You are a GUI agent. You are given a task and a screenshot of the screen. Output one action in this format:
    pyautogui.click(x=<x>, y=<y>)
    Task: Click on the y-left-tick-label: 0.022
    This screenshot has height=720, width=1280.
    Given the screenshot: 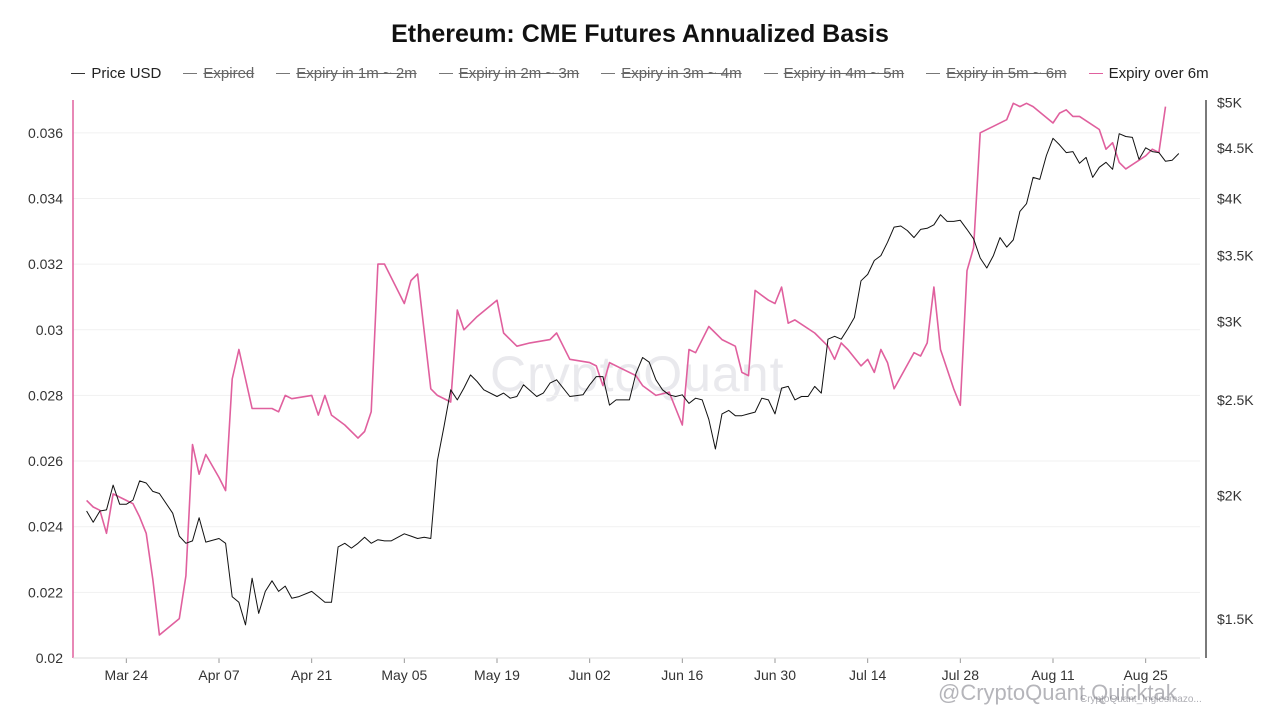 What is the action you would take?
    pyautogui.click(x=45, y=592)
    